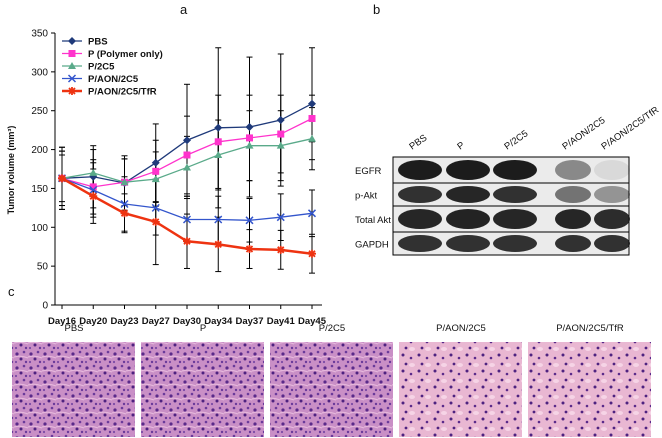 The height and width of the screenshot is (438, 662). What do you see at coordinates (39, 150) in the screenshot?
I see `y-tick-label: 200` at bounding box center [39, 150].